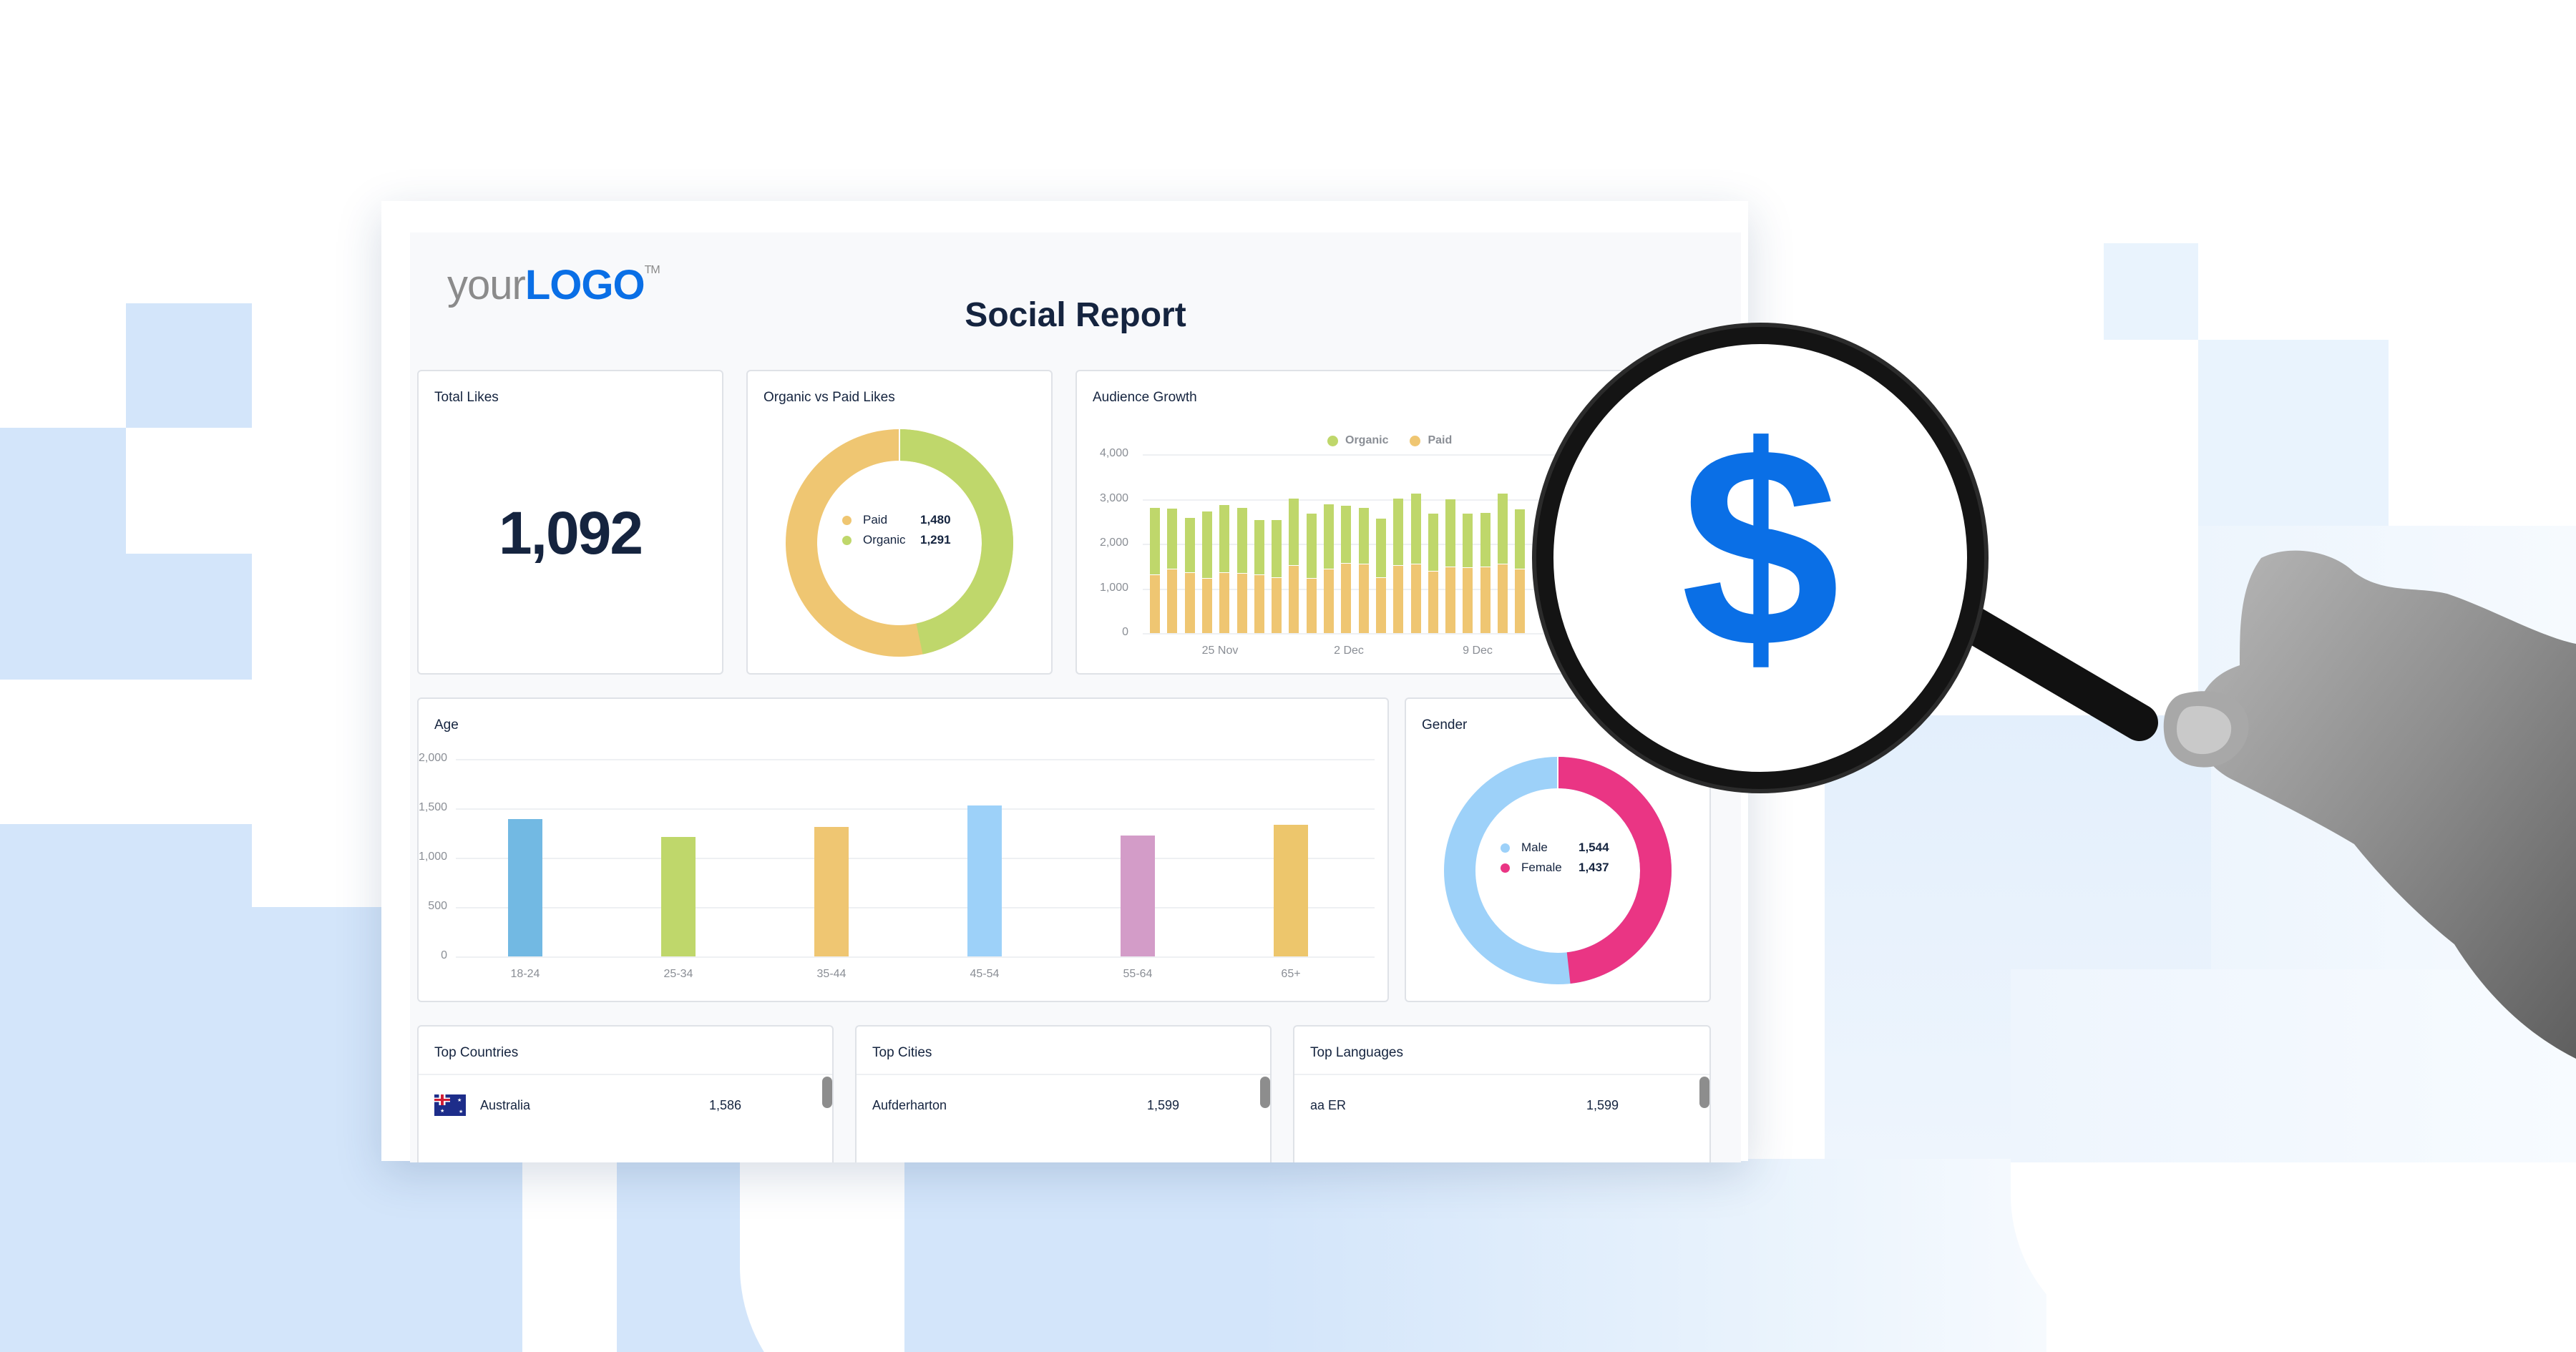 The height and width of the screenshot is (1352, 2576). I want to click on table-row: Aufderharton 1,599, so click(1063, 1106).